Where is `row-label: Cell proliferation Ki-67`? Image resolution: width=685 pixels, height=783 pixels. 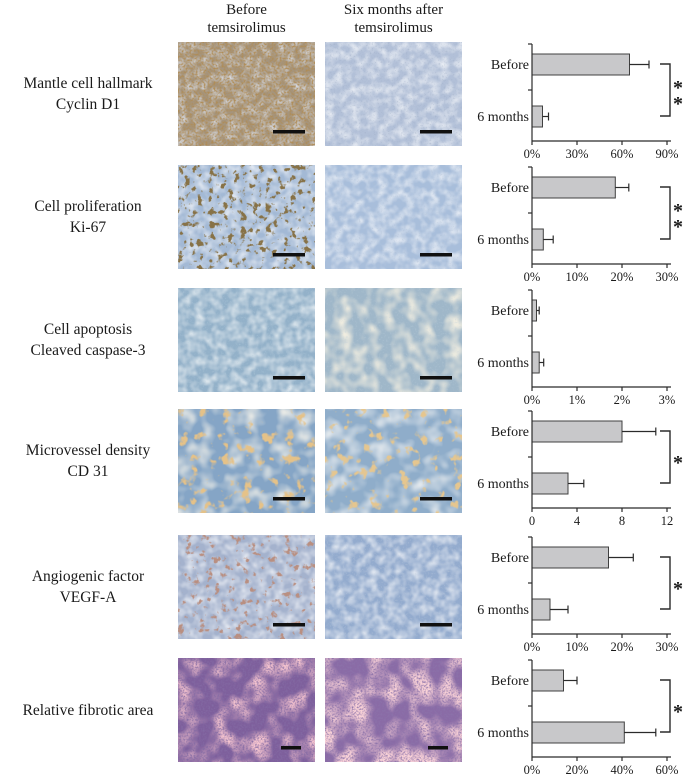 row-label: Cell proliferation Ki-67 is located at coordinates (88, 217).